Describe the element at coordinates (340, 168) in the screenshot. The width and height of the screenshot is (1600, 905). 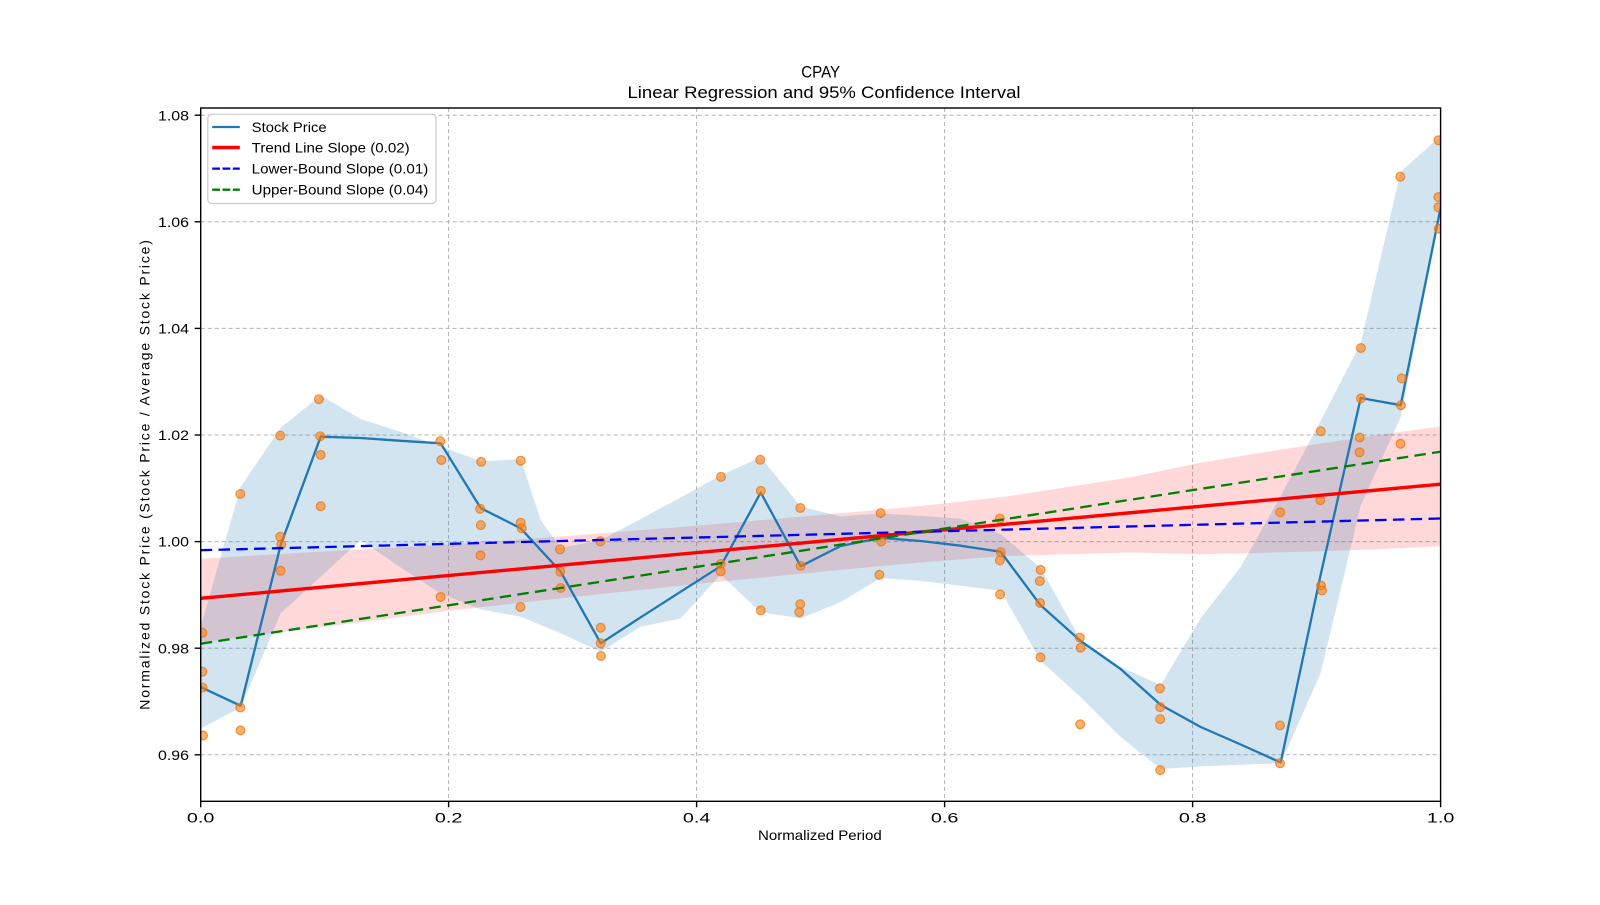
I see `svg-text: Lower-Bound Slope (0.01)` at that location.